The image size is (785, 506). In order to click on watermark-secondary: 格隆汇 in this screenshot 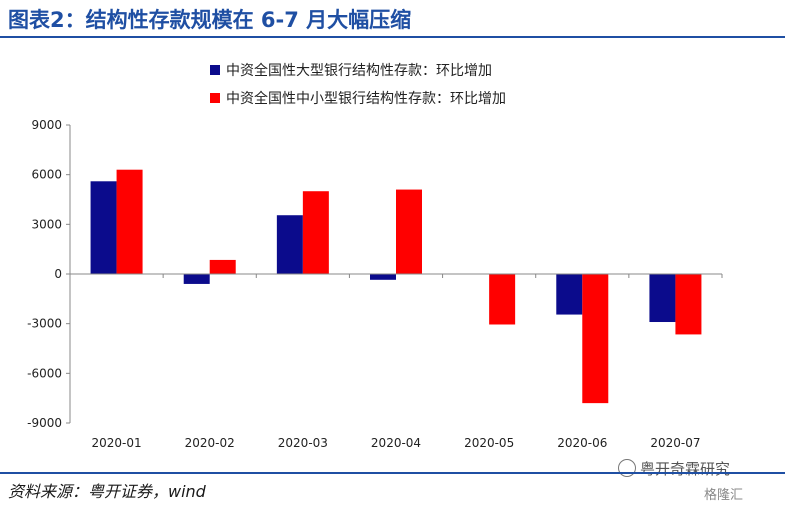, I will do `click(724, 495)`.